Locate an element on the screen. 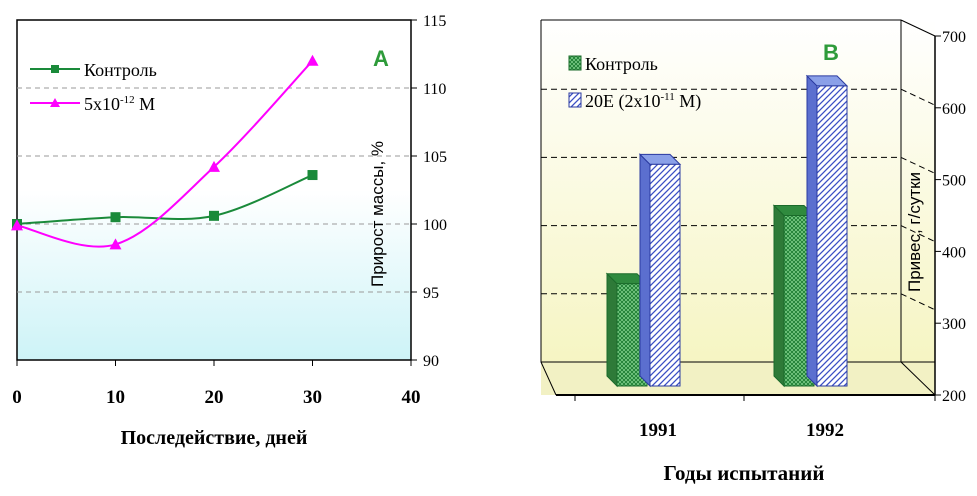 This screenshot has width=977, height=496. panel-a-y-tick-label: 95 is located at coordinates (431, 293).